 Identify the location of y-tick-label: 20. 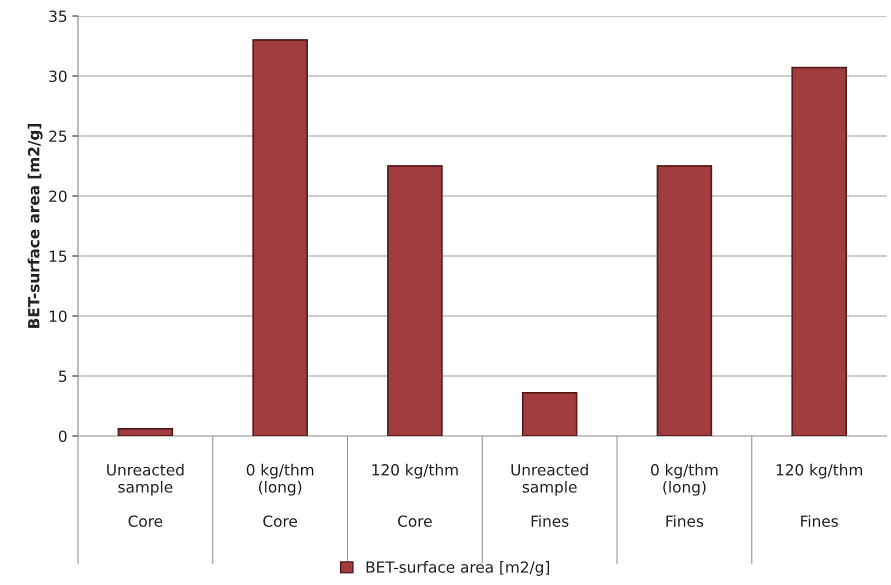
(58, 196).